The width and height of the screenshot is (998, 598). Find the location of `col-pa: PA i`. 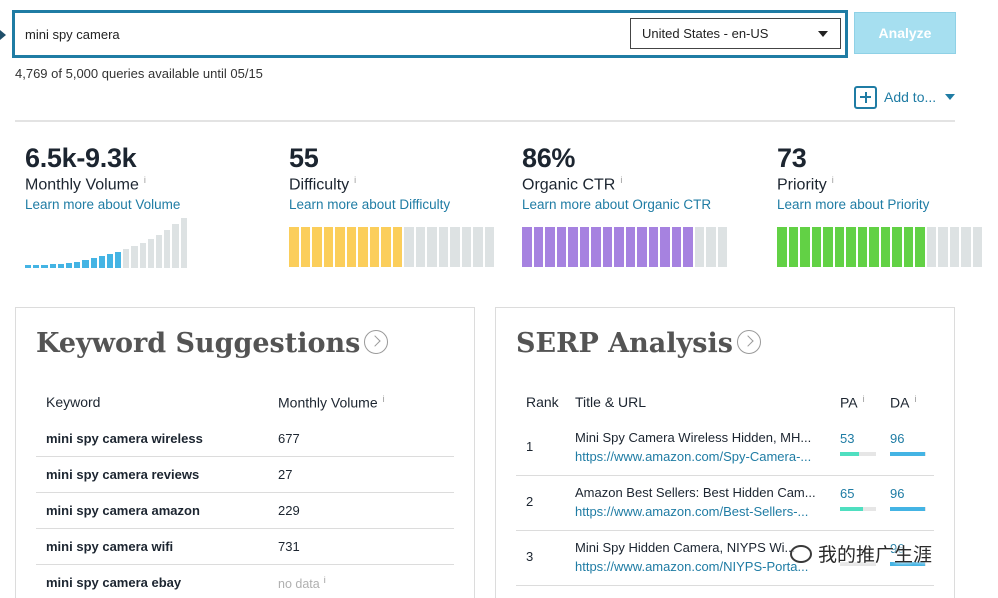

col-pa: PA i is located at coordinates (852, 402).